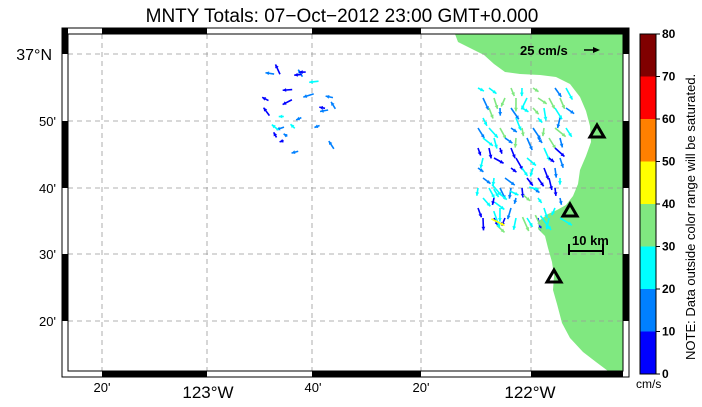  Describe the element at coordinates (669, 247) in the screenshot. I see `colorbar-tick-label: 30` at that location.